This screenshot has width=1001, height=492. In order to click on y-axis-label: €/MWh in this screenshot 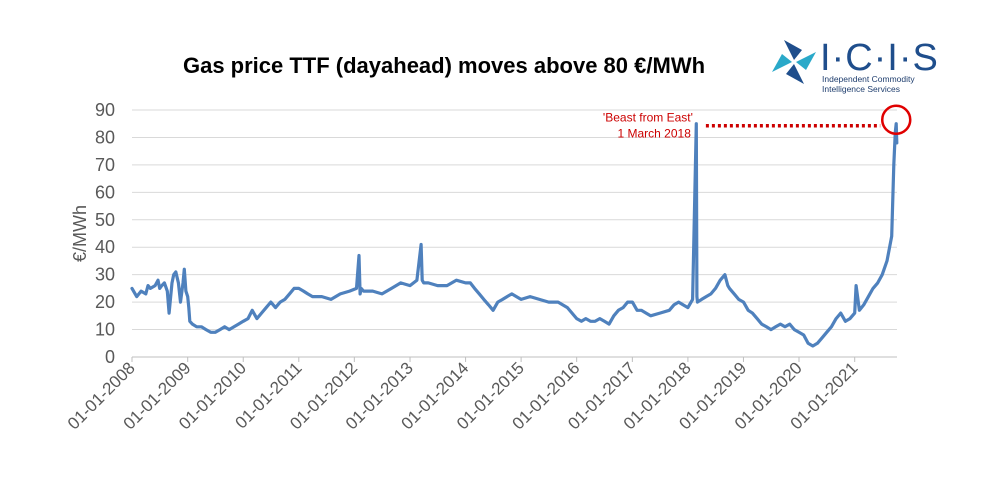, I will do `click(80, 233)`.